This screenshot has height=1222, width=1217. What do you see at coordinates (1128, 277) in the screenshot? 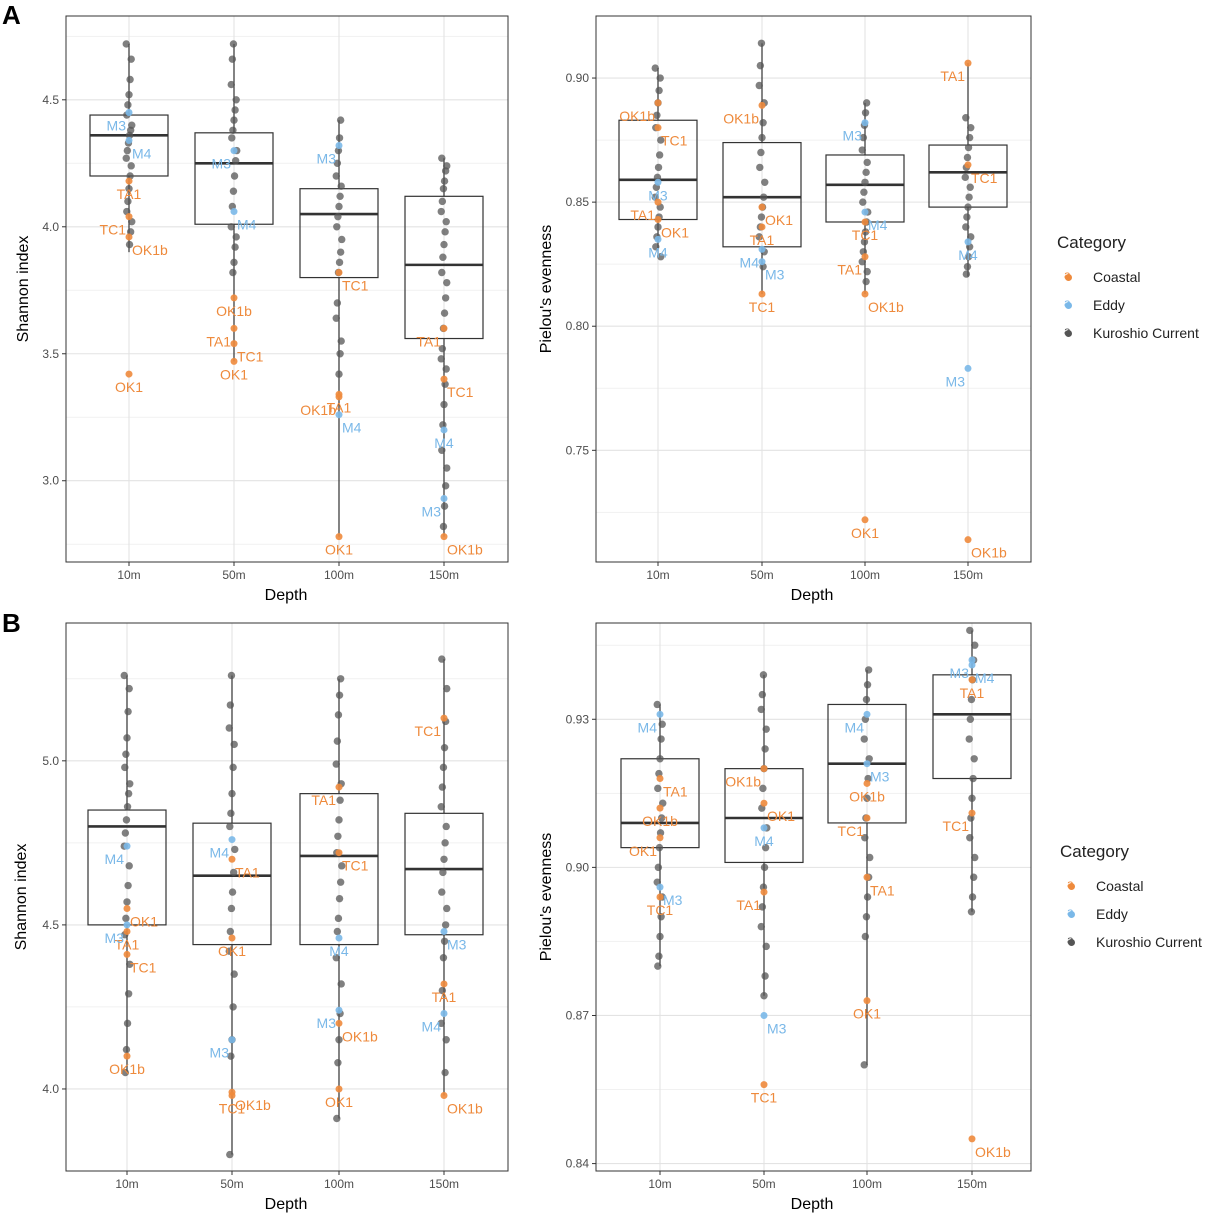
I see `legend-item-coastal: a Coastal` at bounding box center [1128, 277].